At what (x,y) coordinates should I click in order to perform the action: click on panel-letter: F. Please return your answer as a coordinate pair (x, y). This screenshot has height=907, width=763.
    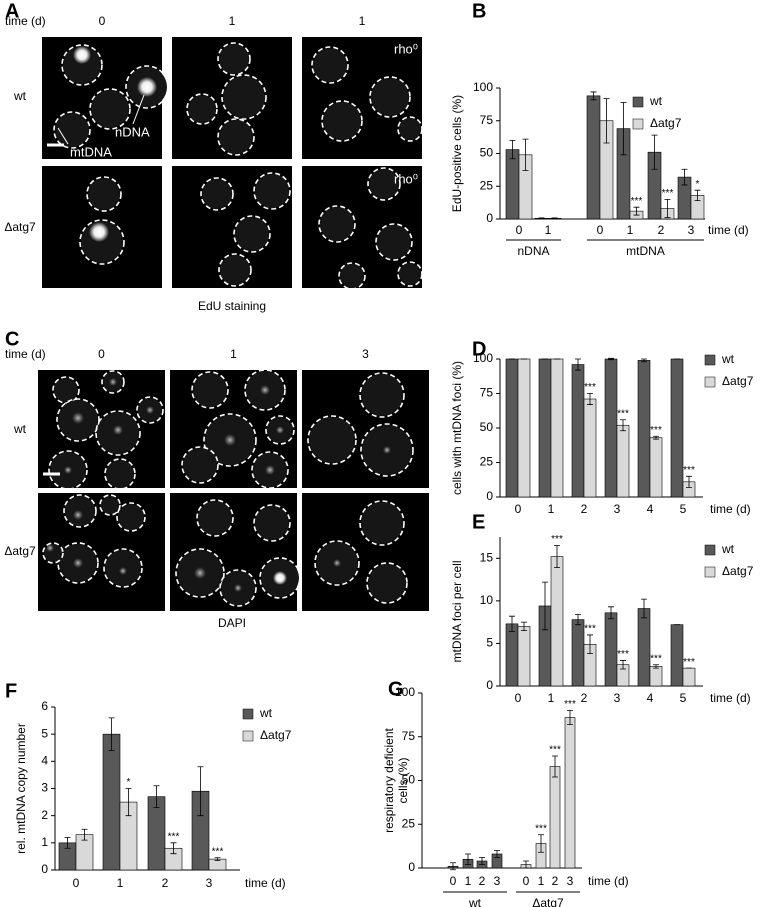
    Looking at the image, I should click on (11, 691).